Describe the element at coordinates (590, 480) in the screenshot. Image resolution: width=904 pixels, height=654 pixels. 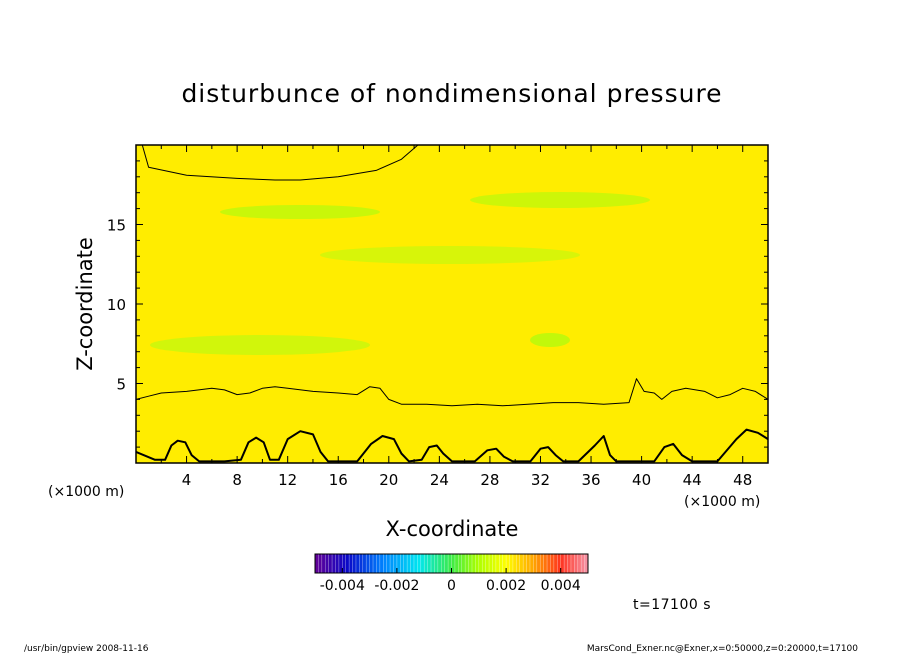
I see `x-tick-label: 36` at that location.